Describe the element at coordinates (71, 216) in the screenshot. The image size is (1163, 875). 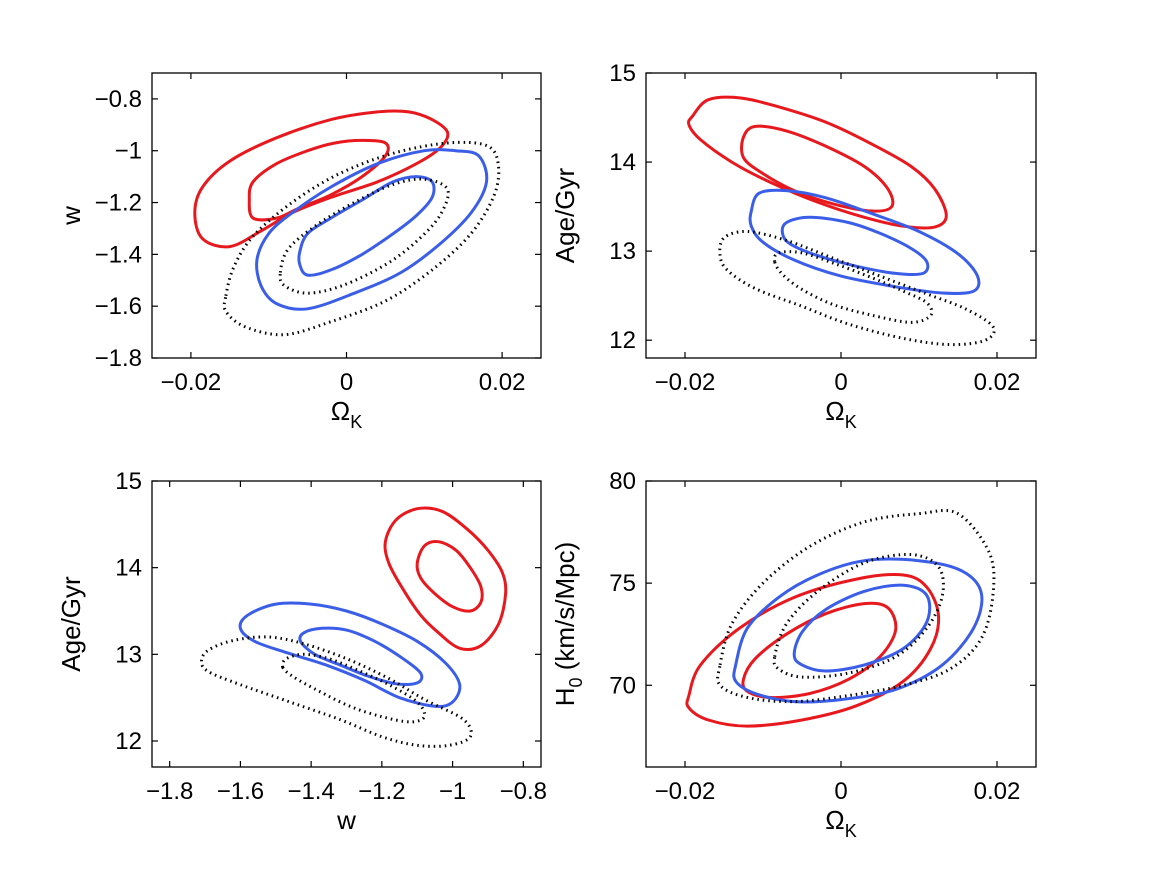
I see `y-axis-label: w` at that location.